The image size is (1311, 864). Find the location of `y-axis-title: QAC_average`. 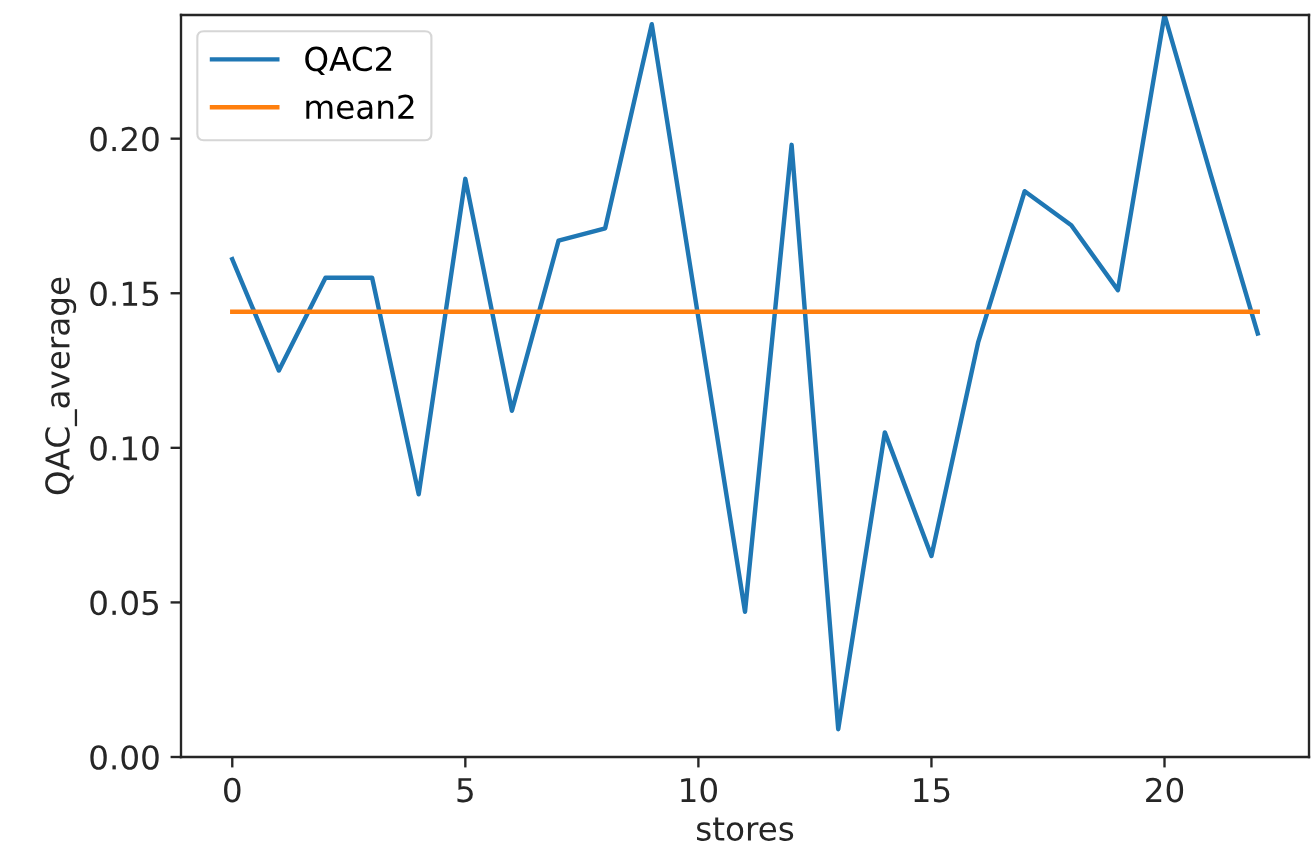

y-axis-title: QAC_average is located at coordinates (61, 386).